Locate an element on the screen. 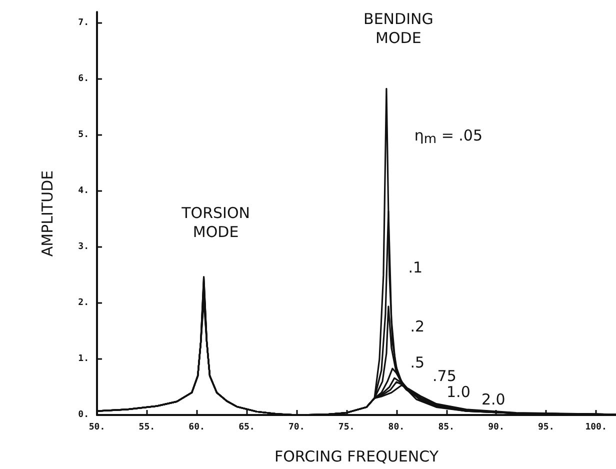 The height and width of the screenshot is (469, 616). x-tick-label: 85. is located at coordinates (446, 427).